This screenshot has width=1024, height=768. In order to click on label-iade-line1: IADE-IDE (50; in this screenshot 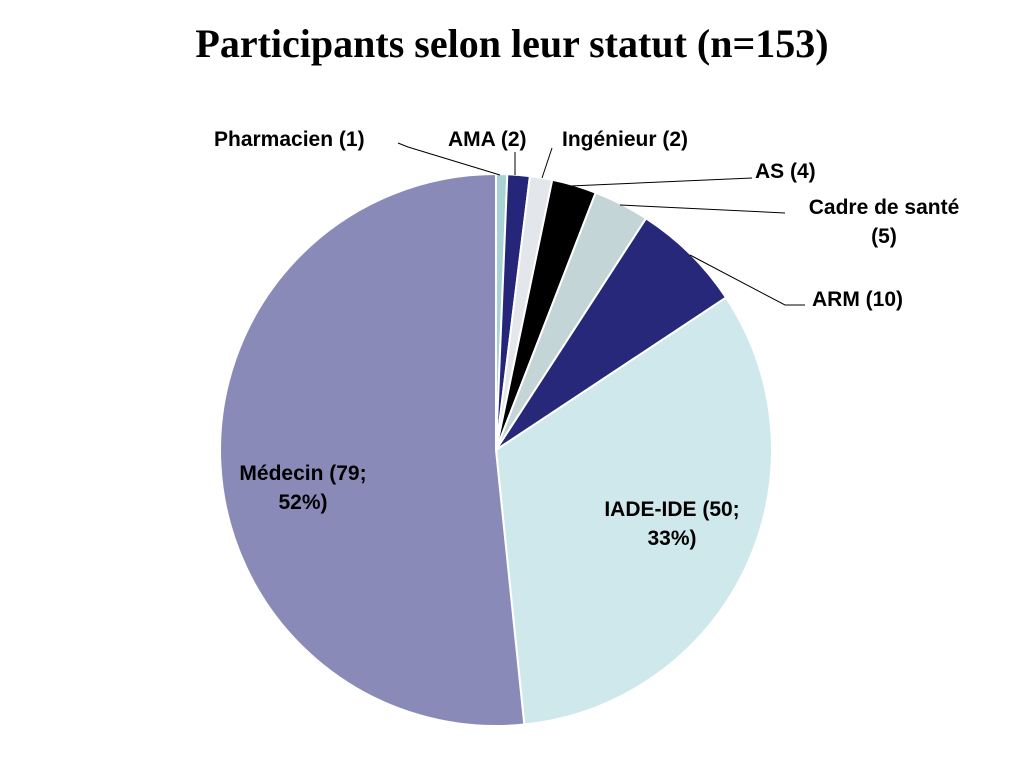, I will do `click(671, 509)`.